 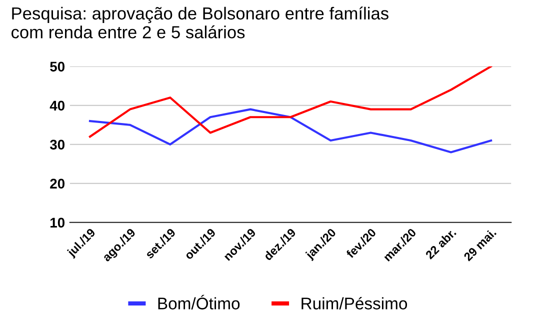 What do you see at coordinates (57, 183) in the screenshot?
I see `y-tick-label: 20` at bounding box center [57, 183].